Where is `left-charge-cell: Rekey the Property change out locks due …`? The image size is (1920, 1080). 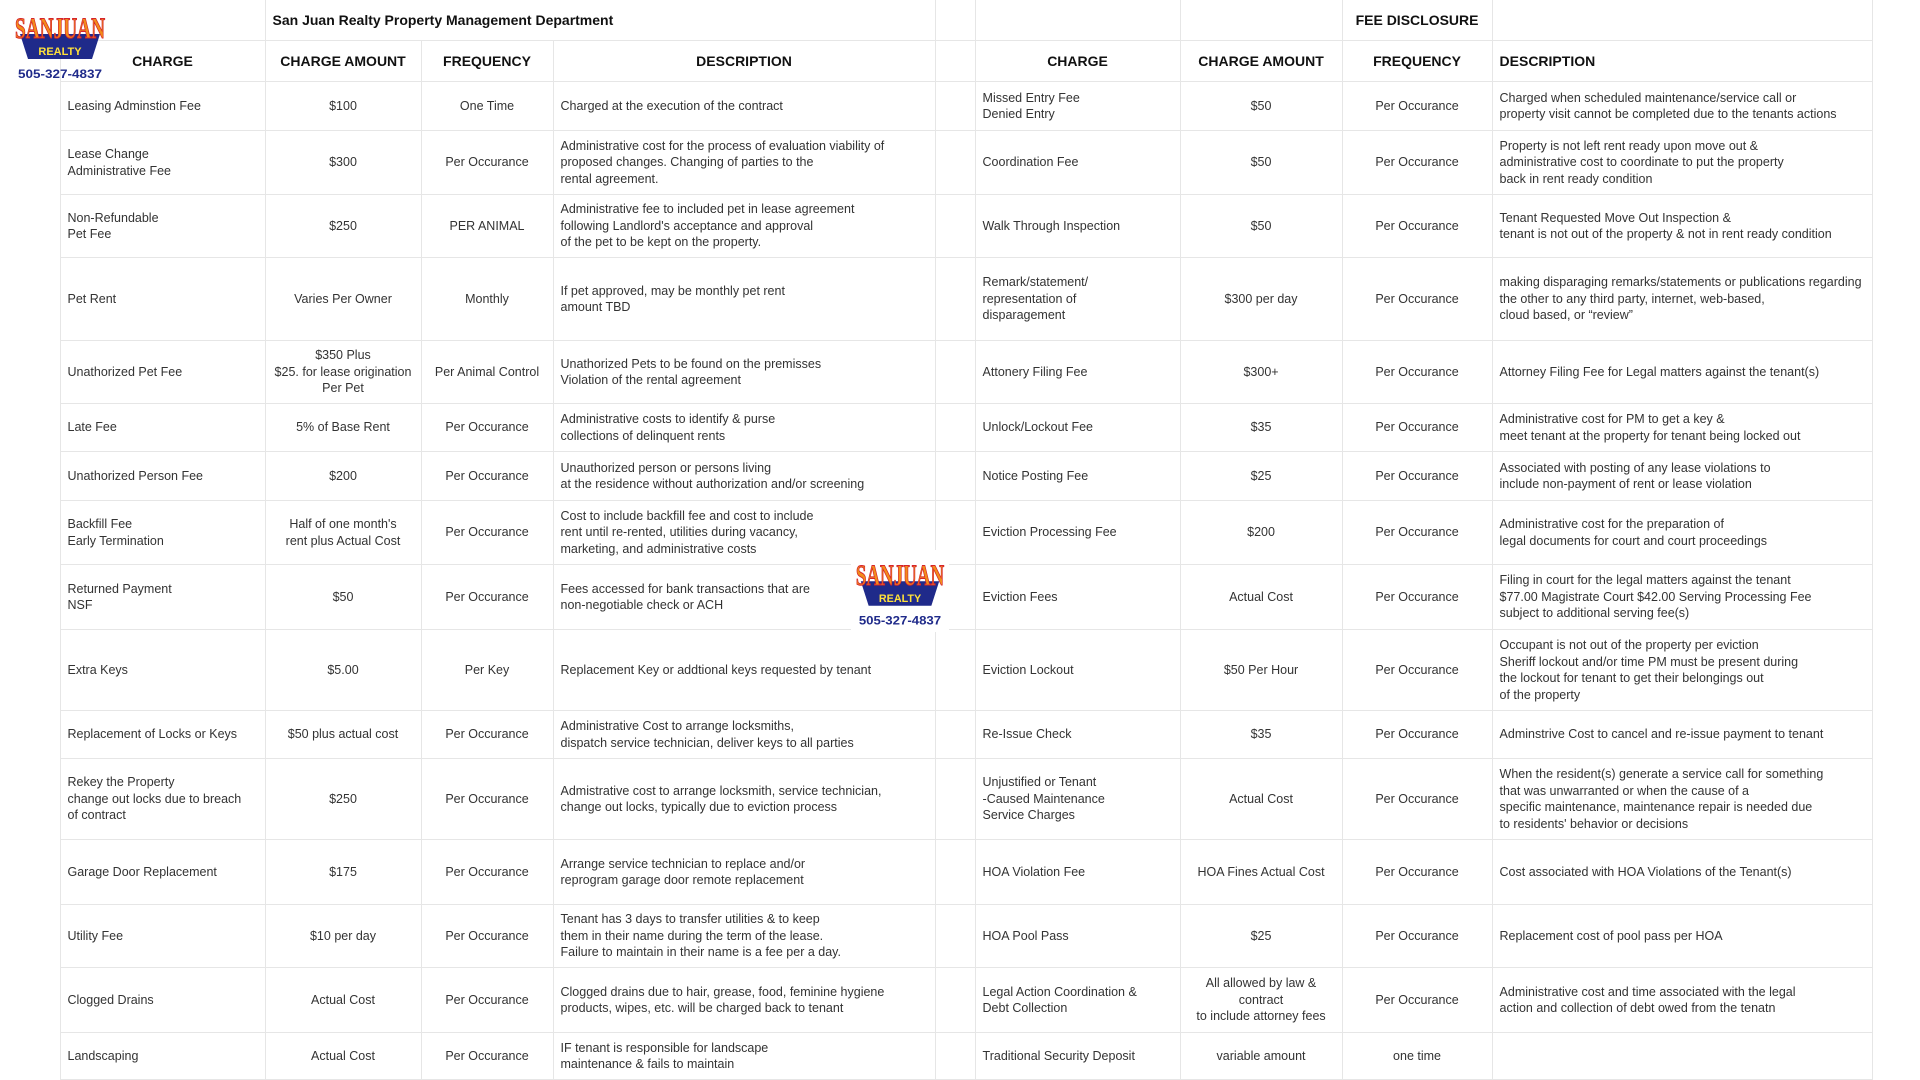 left-charge-cell: Rekey the Property change out locks due … is located at coordinates (162, 799).